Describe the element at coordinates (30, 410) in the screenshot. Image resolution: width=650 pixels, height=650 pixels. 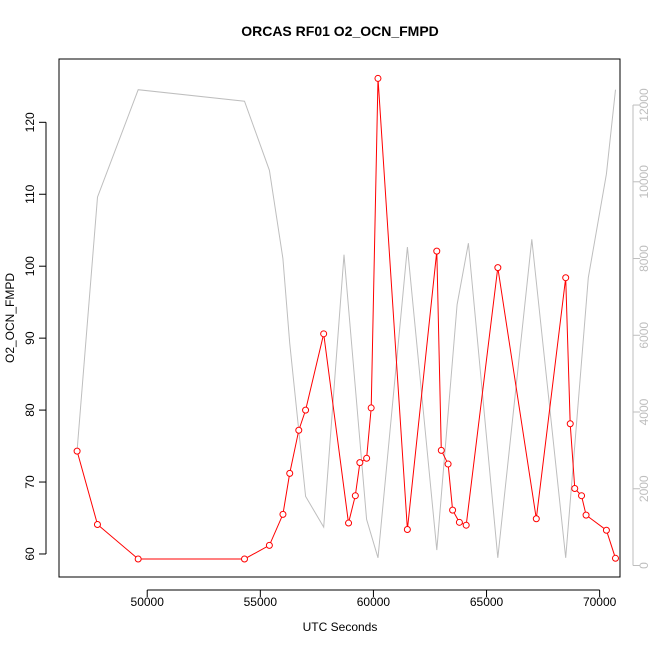
I see `y-tick-label: 80` at that location.